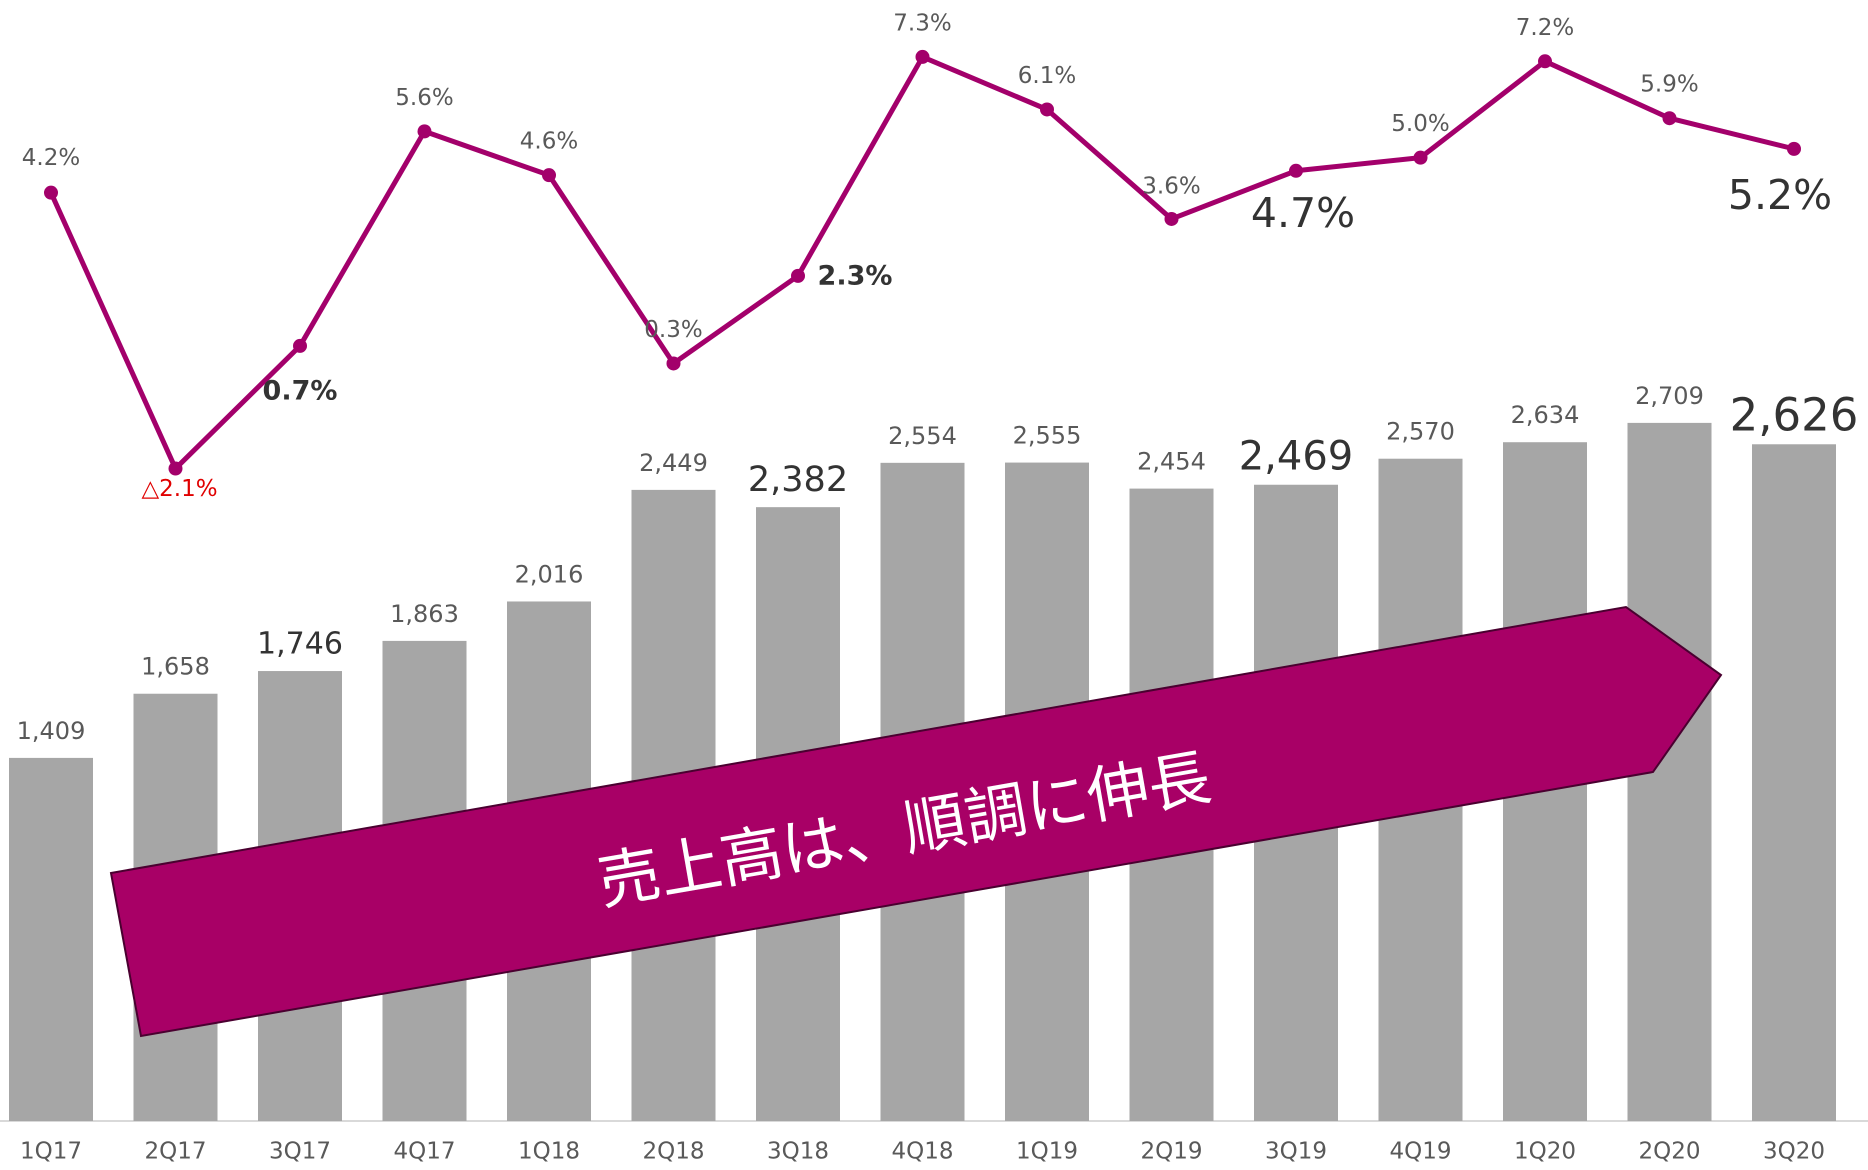 Image resolution: width=1868 pixels, height=1170 pixels. I want to click on bar-value-label: 2,454, so click(1171, 462).